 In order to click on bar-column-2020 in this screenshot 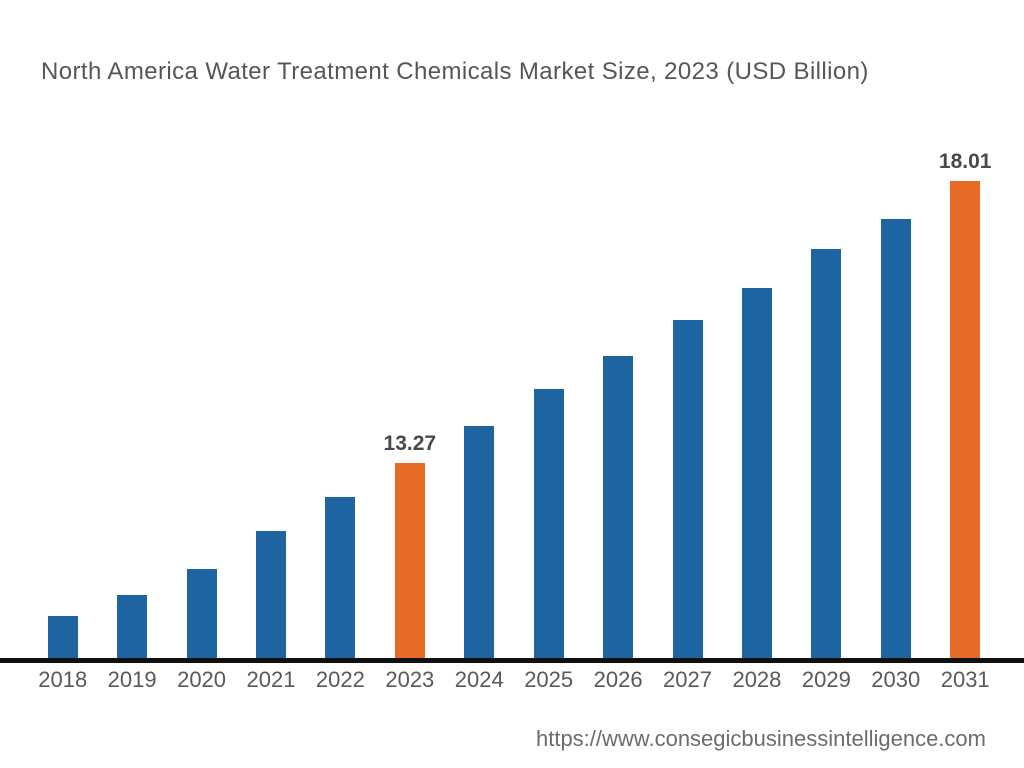, I will do `click(201, 399)`.